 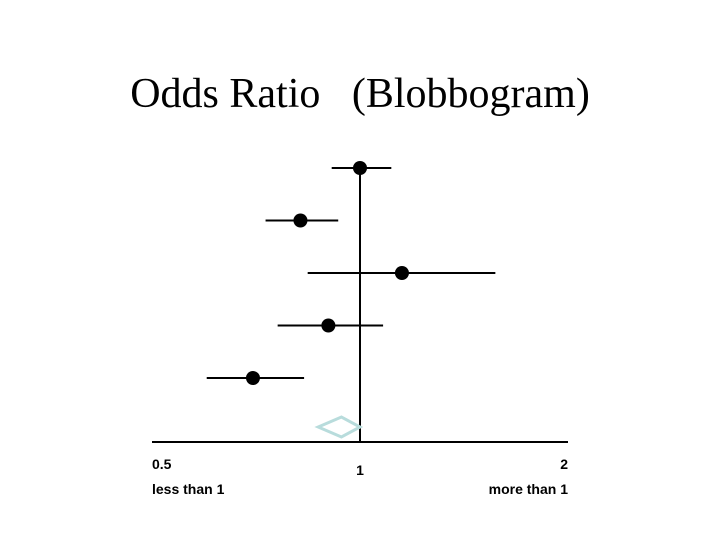 I want to click on x-tick-label: 1, so click(x=360, y=470).